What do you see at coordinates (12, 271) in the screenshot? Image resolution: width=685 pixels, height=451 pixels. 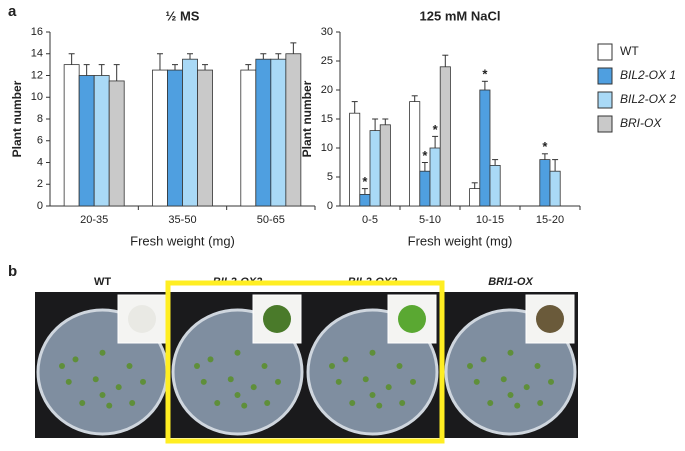 I see `panel-label: b` at bounding box center [12, 271].